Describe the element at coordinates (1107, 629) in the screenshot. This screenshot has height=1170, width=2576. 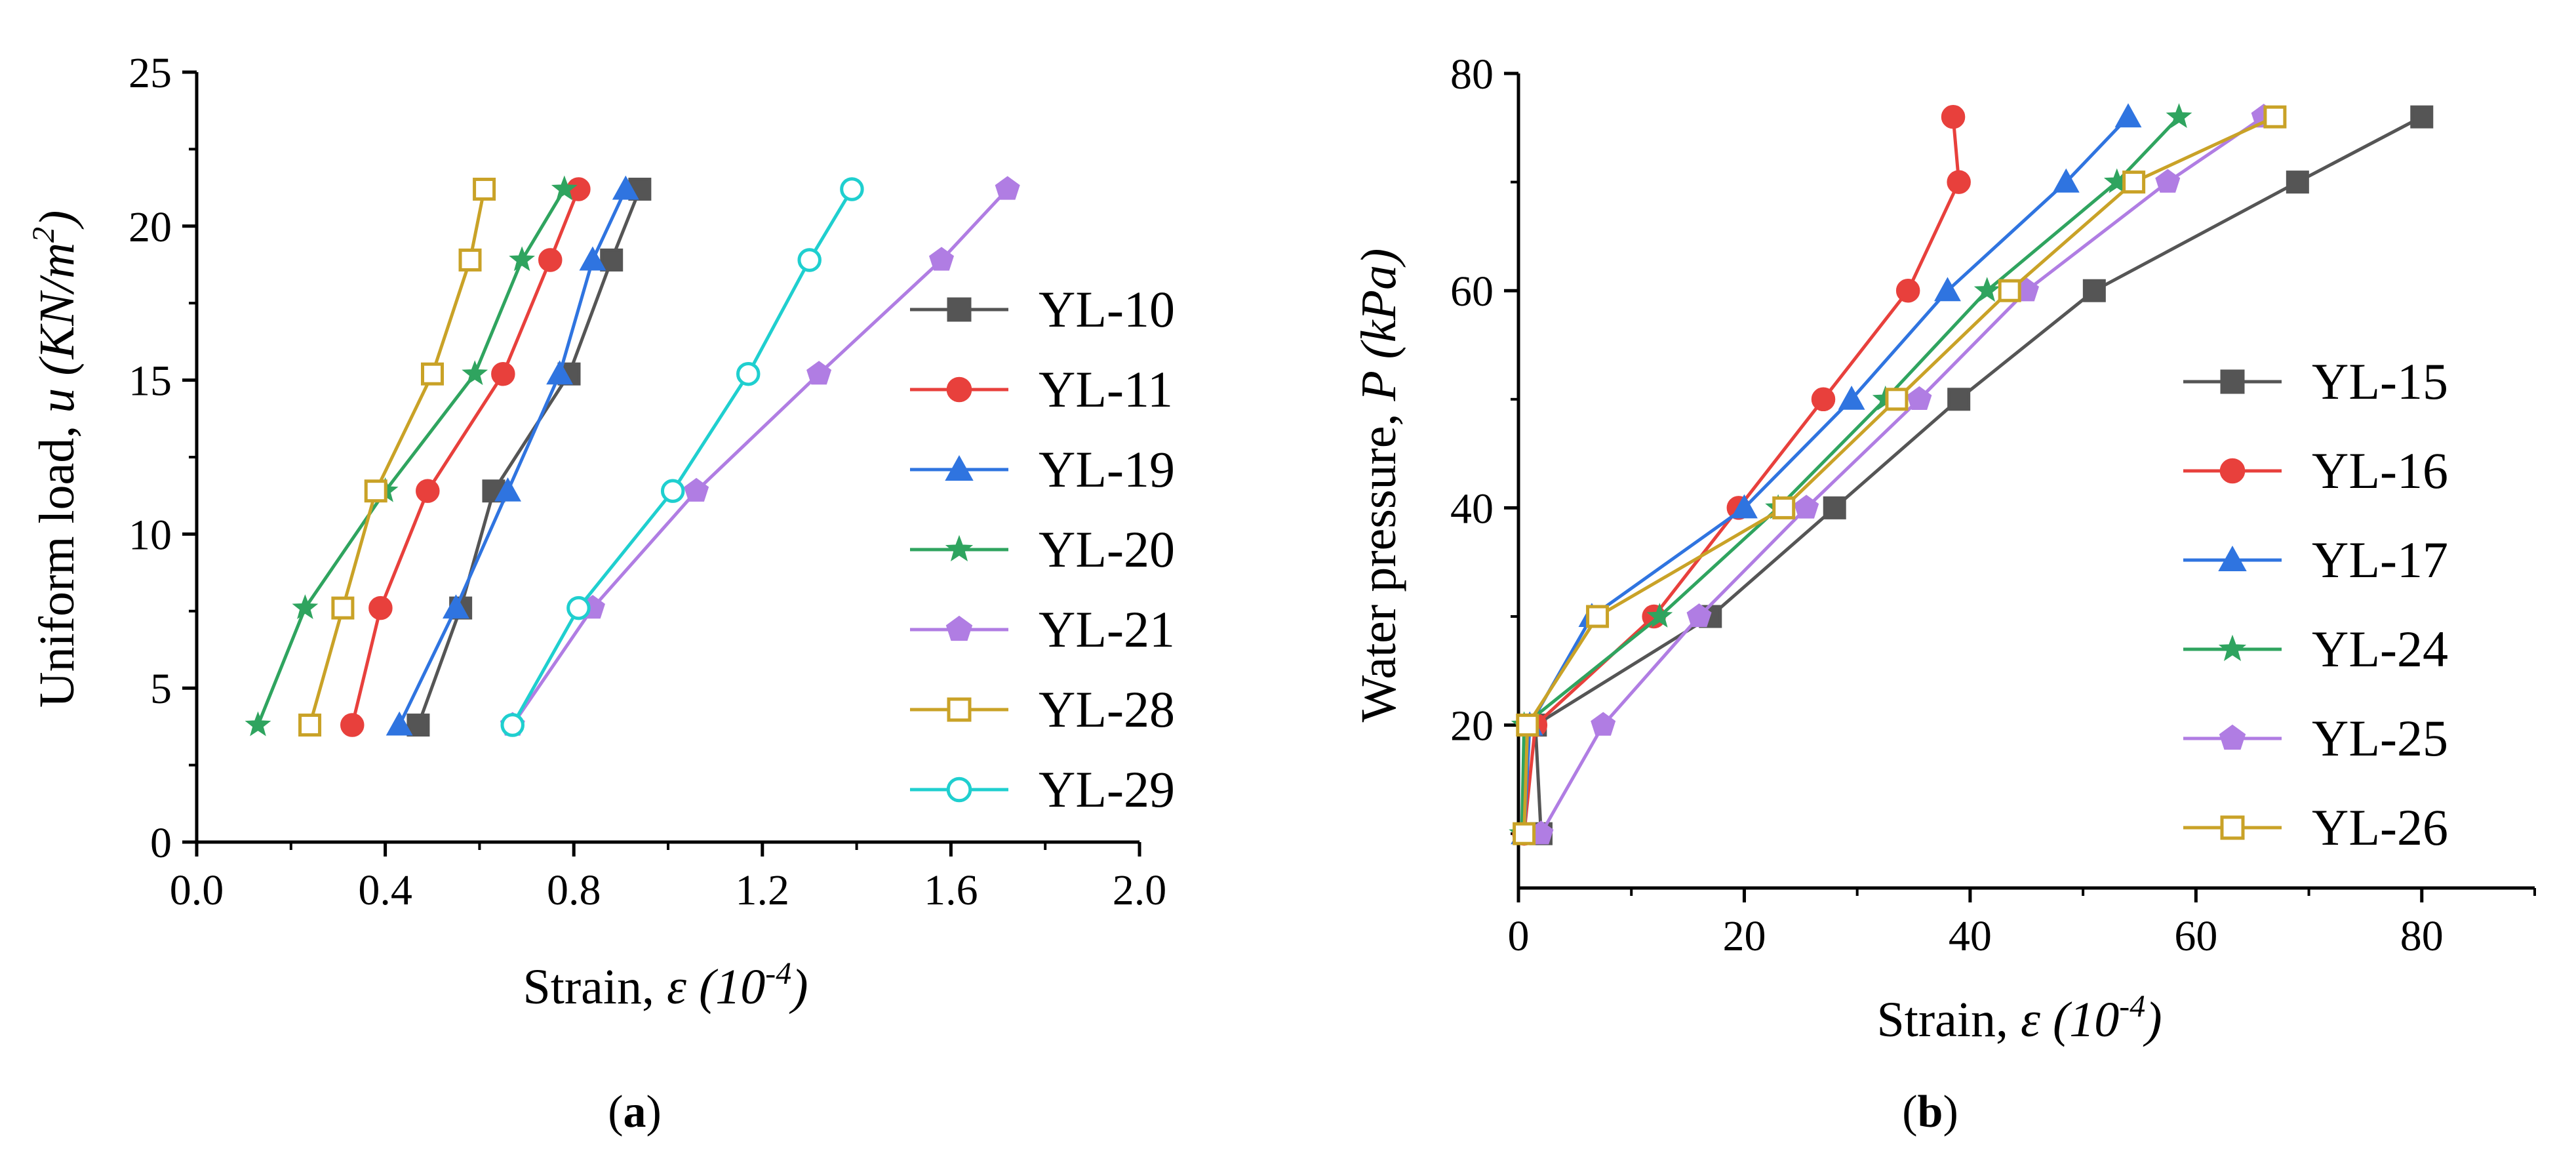
I see `panel-a-legend-label: YL-21` at that location.